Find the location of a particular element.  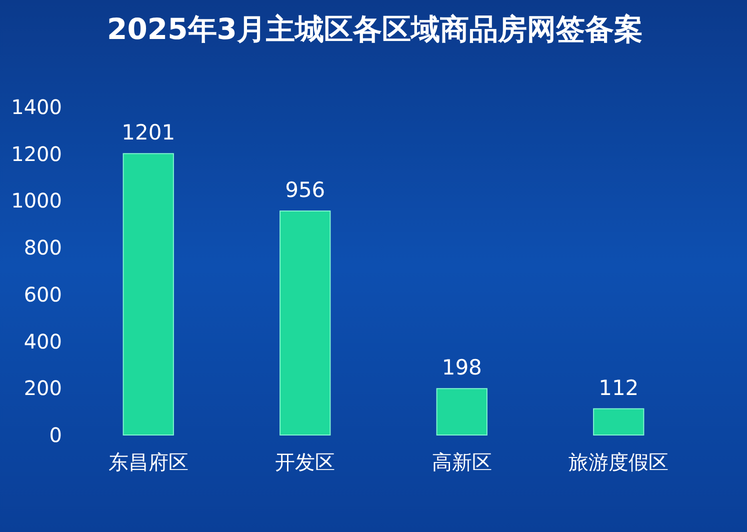

y-tick-label: 600 is located at coordinates (43, 294).